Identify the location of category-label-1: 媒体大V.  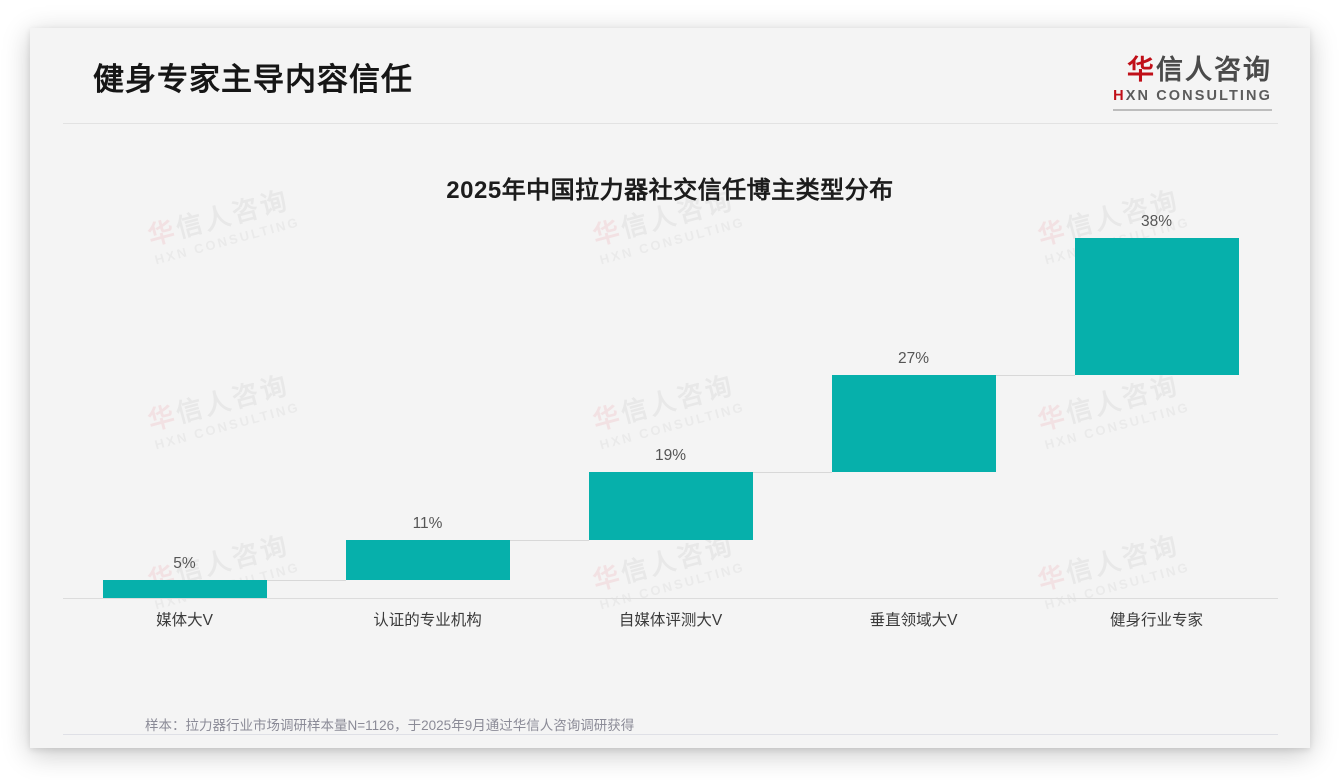
(184, 620).